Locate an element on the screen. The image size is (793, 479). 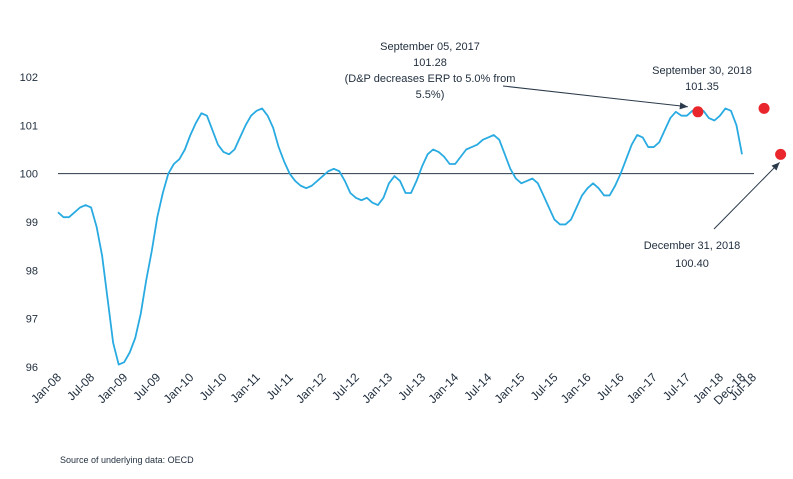
x-tick-label: Jul-16 is located at coordinates (610, 386).